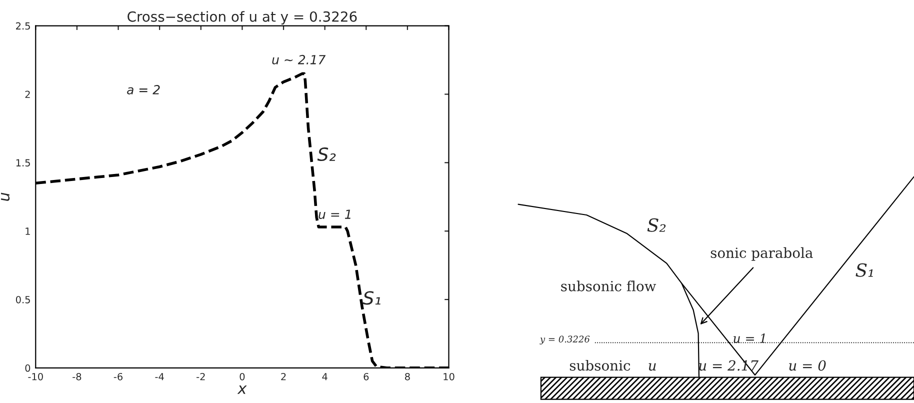  What do you see at coordinates (326, 154) in the screenshot?
I see `annotation: S₂` at bounding box center [326, 154].